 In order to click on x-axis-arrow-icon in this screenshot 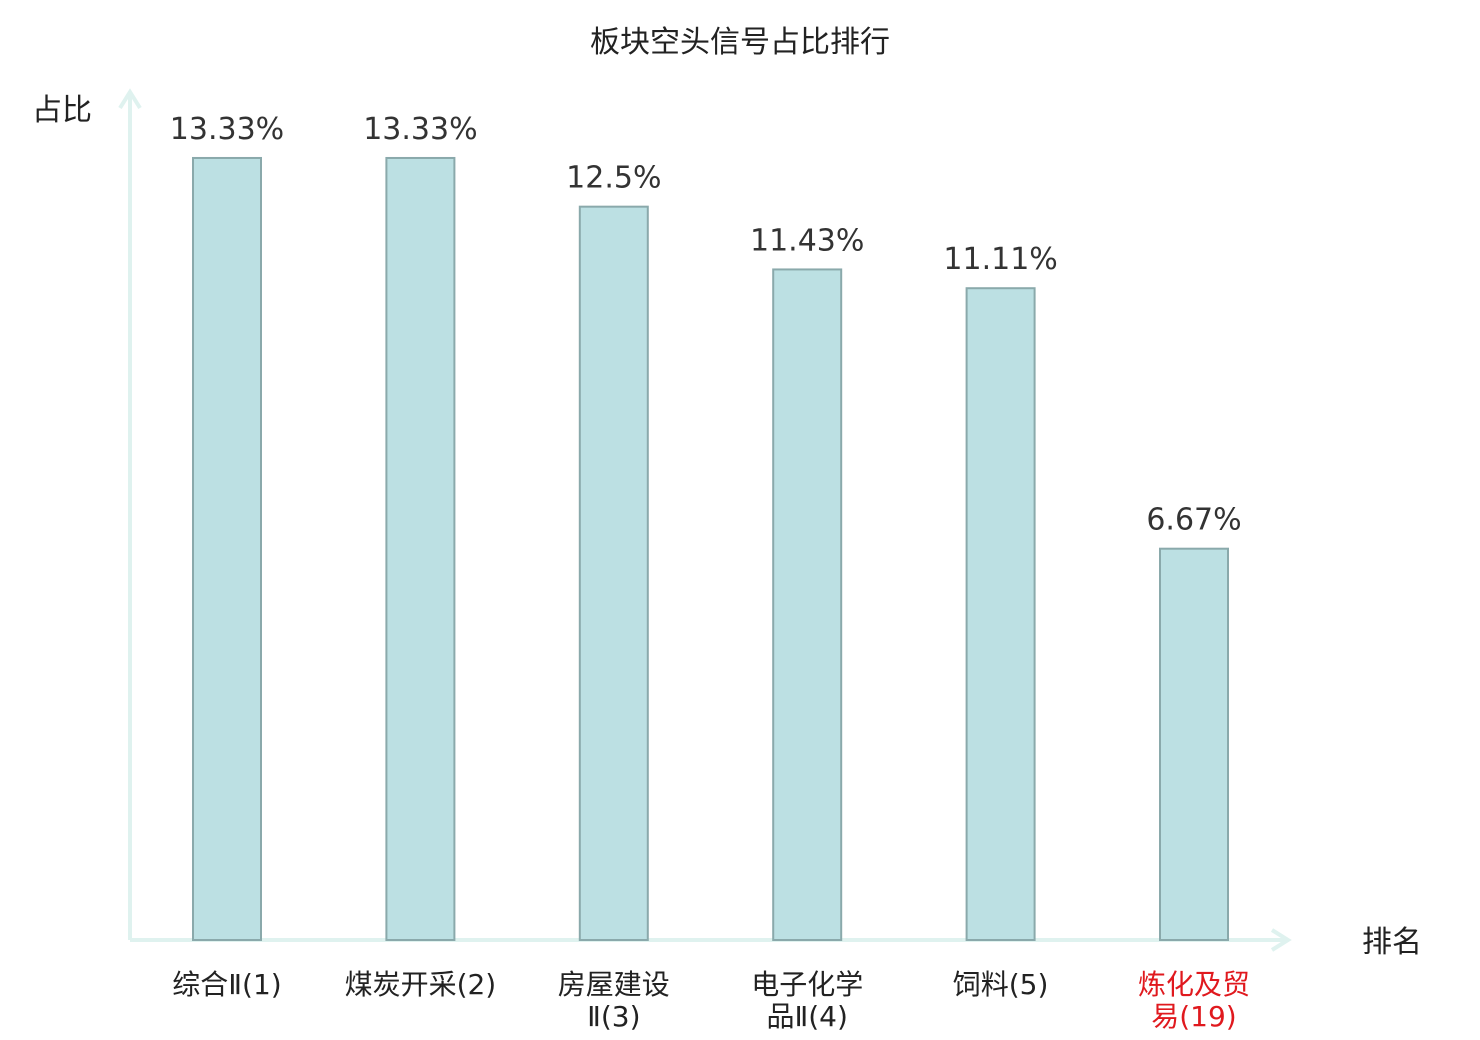, I will do `click(1281, 940)`.